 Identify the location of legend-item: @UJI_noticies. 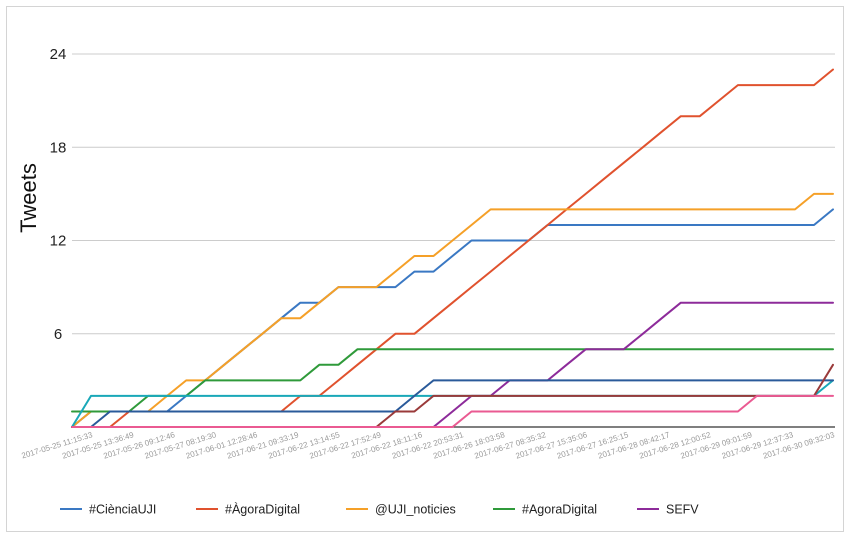
(401, 510).